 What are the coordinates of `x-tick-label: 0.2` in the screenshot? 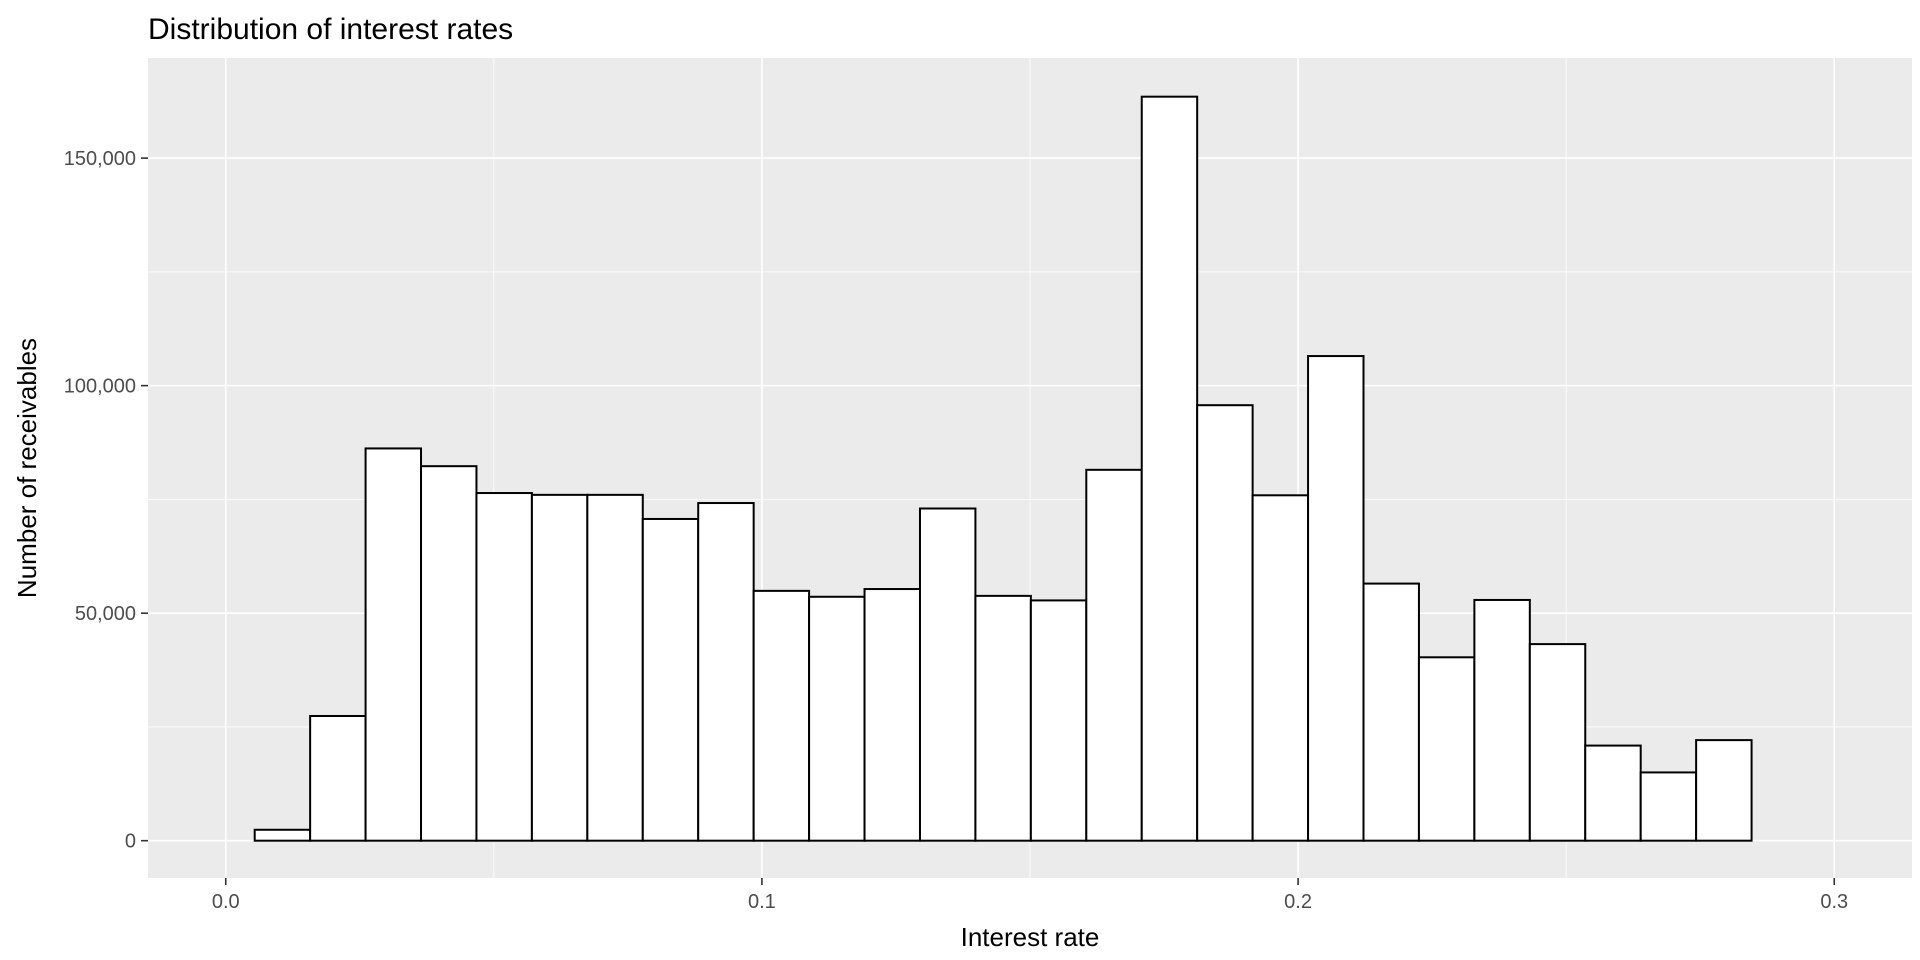 It's located at (1298, 902).